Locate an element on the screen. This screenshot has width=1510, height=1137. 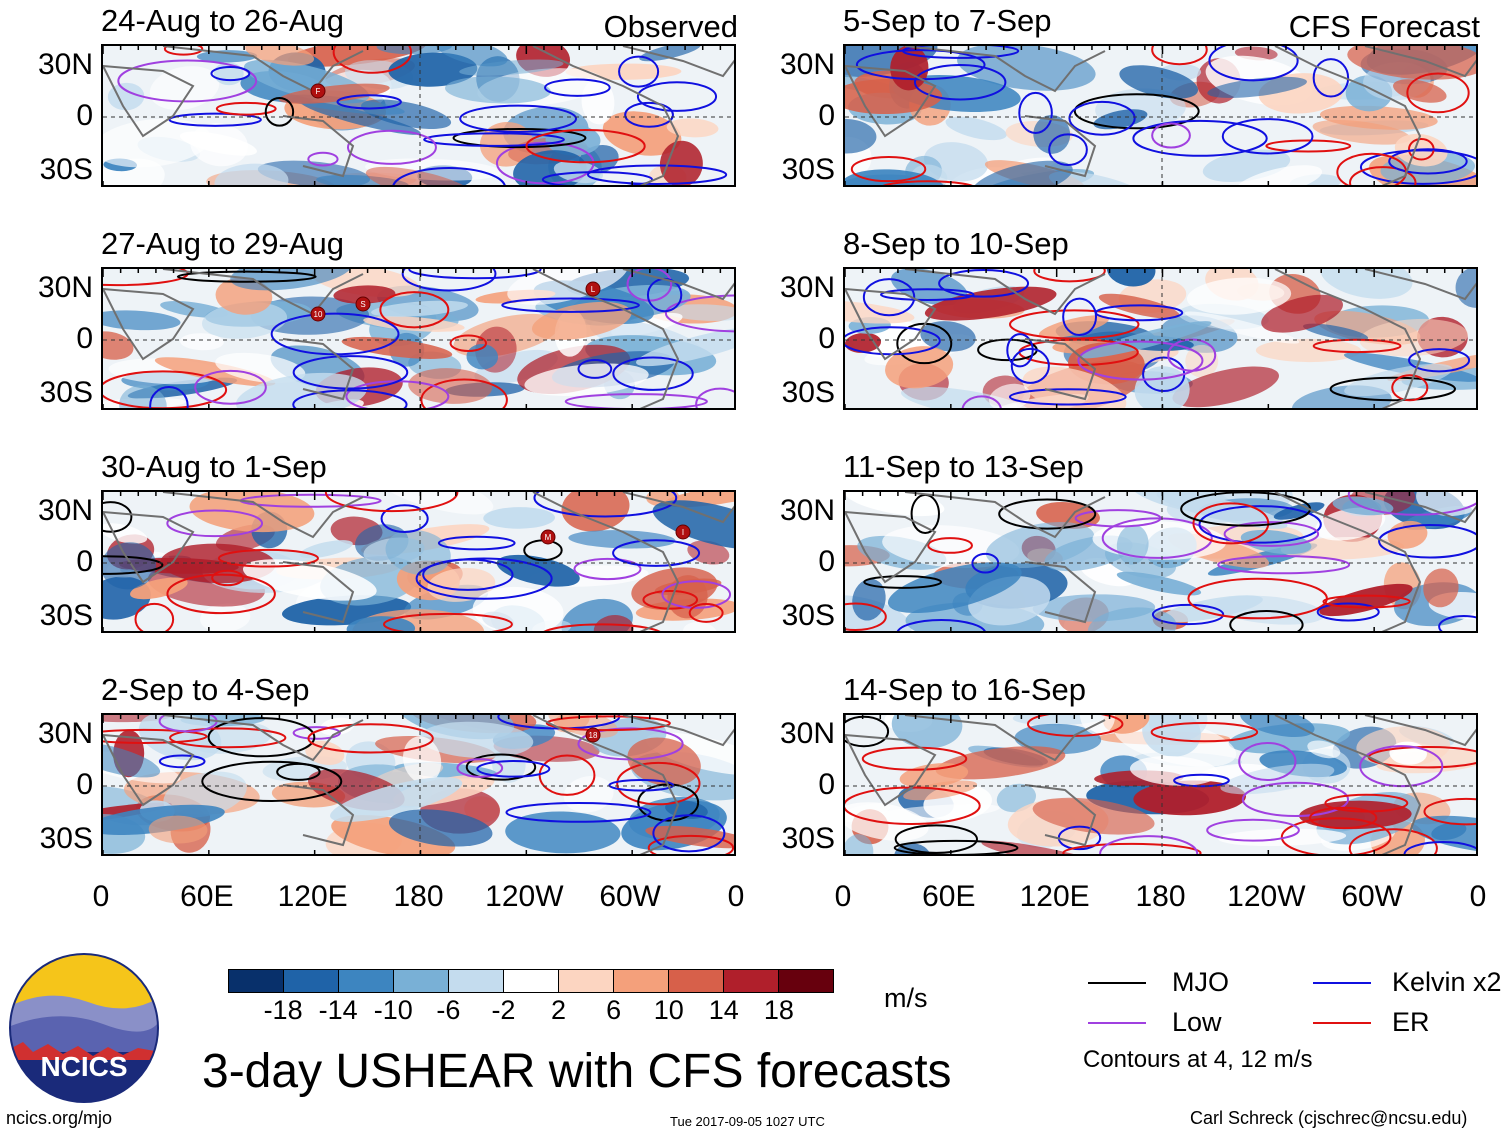
colorbar-tick-label: -18 is located at coordinates (283, 1010).